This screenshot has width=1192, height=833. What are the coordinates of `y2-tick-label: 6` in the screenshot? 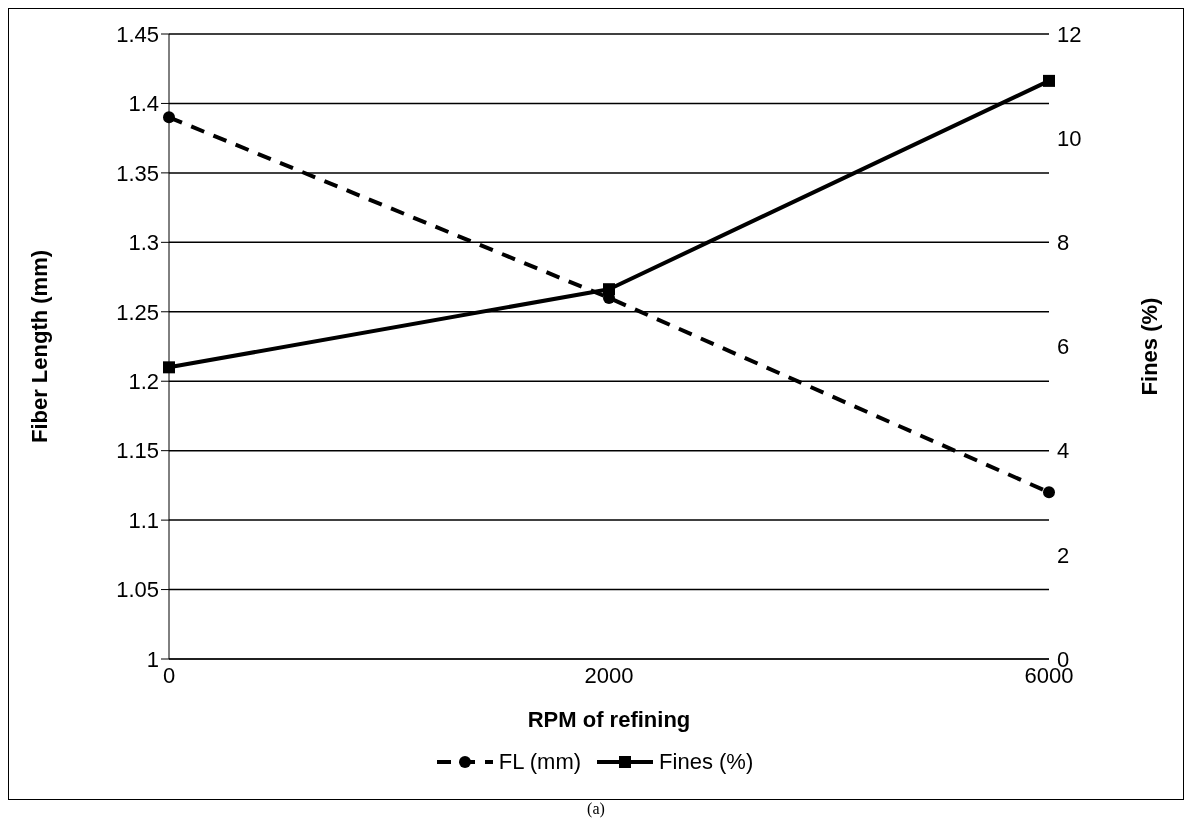 It's located at (1063, 347).